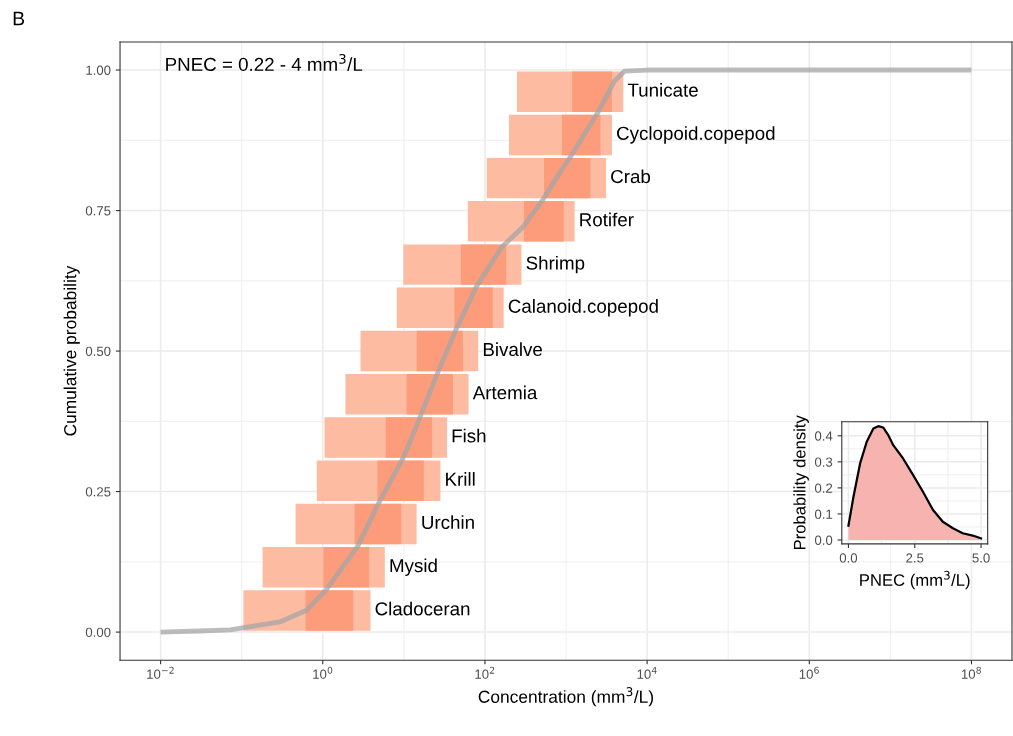  I want to click on annotation: Urchin, so click(448, 522).